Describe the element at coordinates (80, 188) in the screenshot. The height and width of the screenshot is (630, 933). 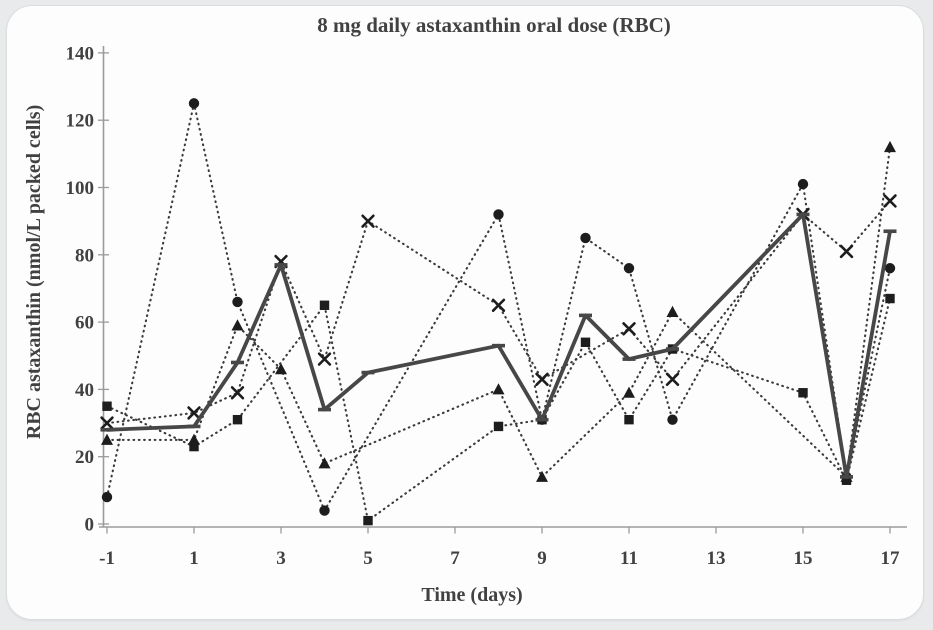
I see `y-tick-label: 100` at that location.